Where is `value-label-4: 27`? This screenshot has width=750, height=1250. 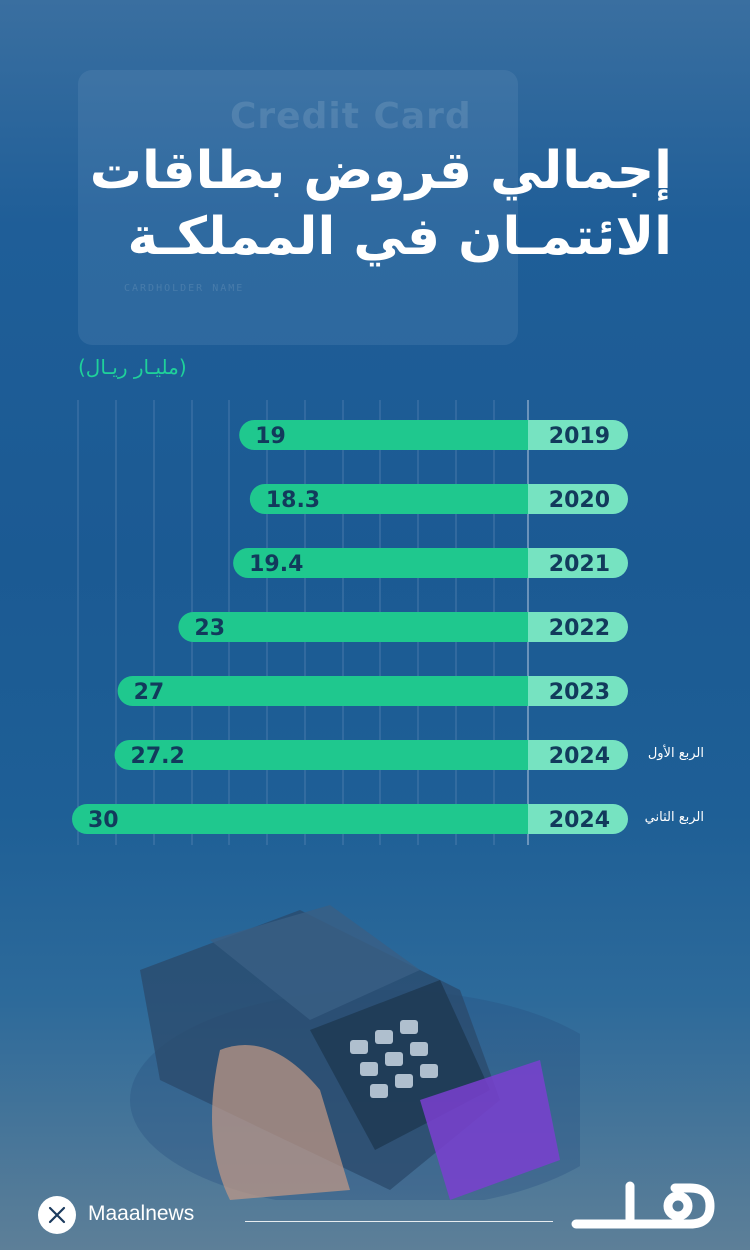
value-label-4: 27 is located at coordinates (149, 692).